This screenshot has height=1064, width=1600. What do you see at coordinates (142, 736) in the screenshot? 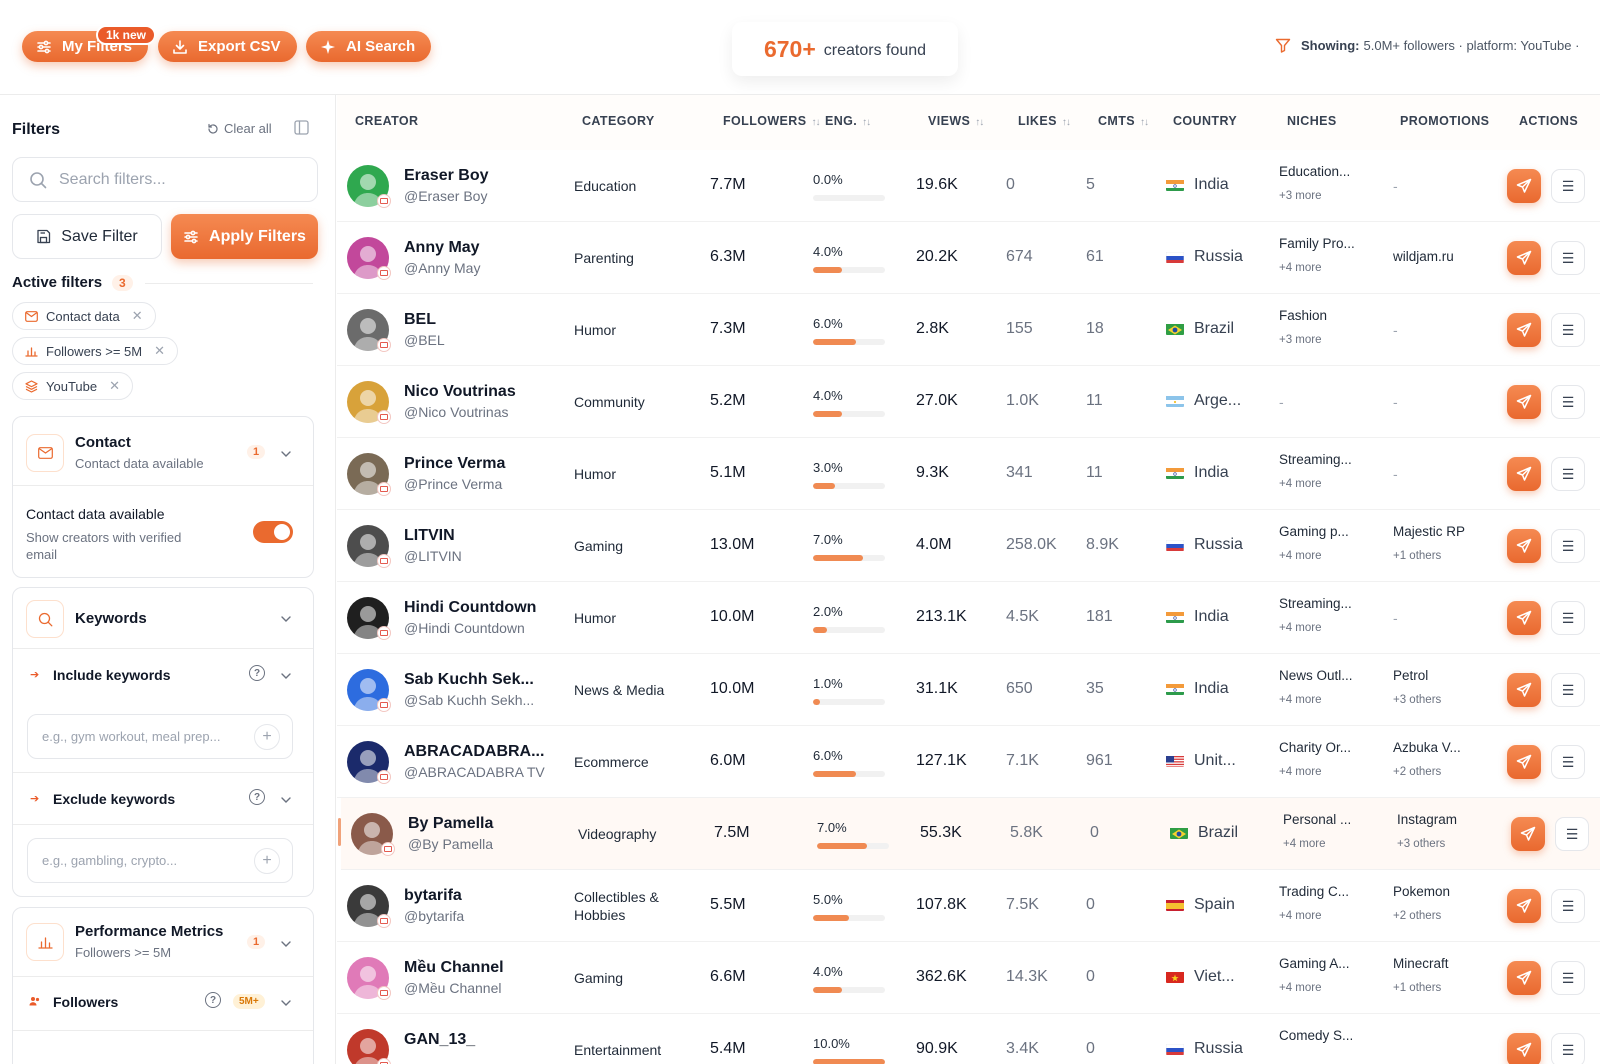
I see `include-keywords-input` at bounding box center [142, 736].